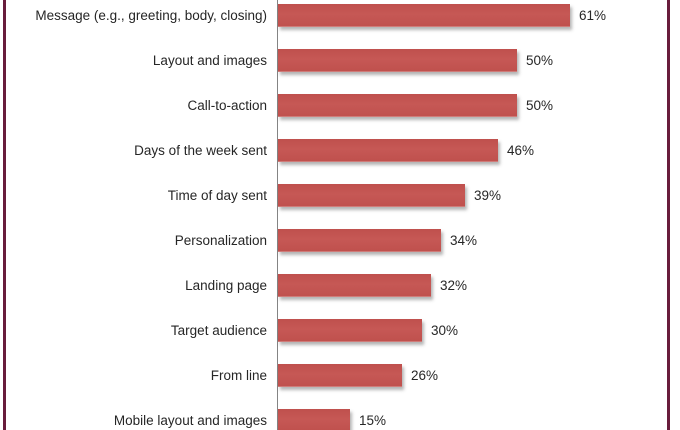 This screenshot has height=430, width=680. I want to click on frame-border-left, so click(4, 215).